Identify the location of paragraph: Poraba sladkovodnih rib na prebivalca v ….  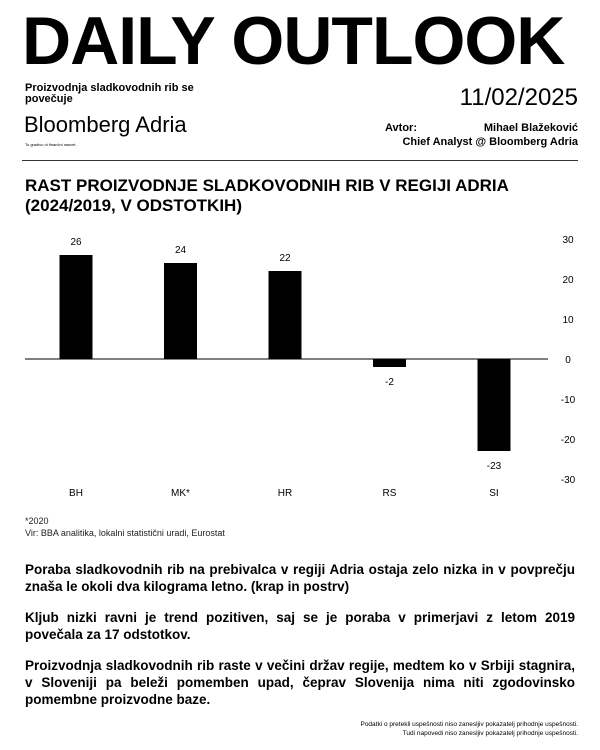
(300, 578).